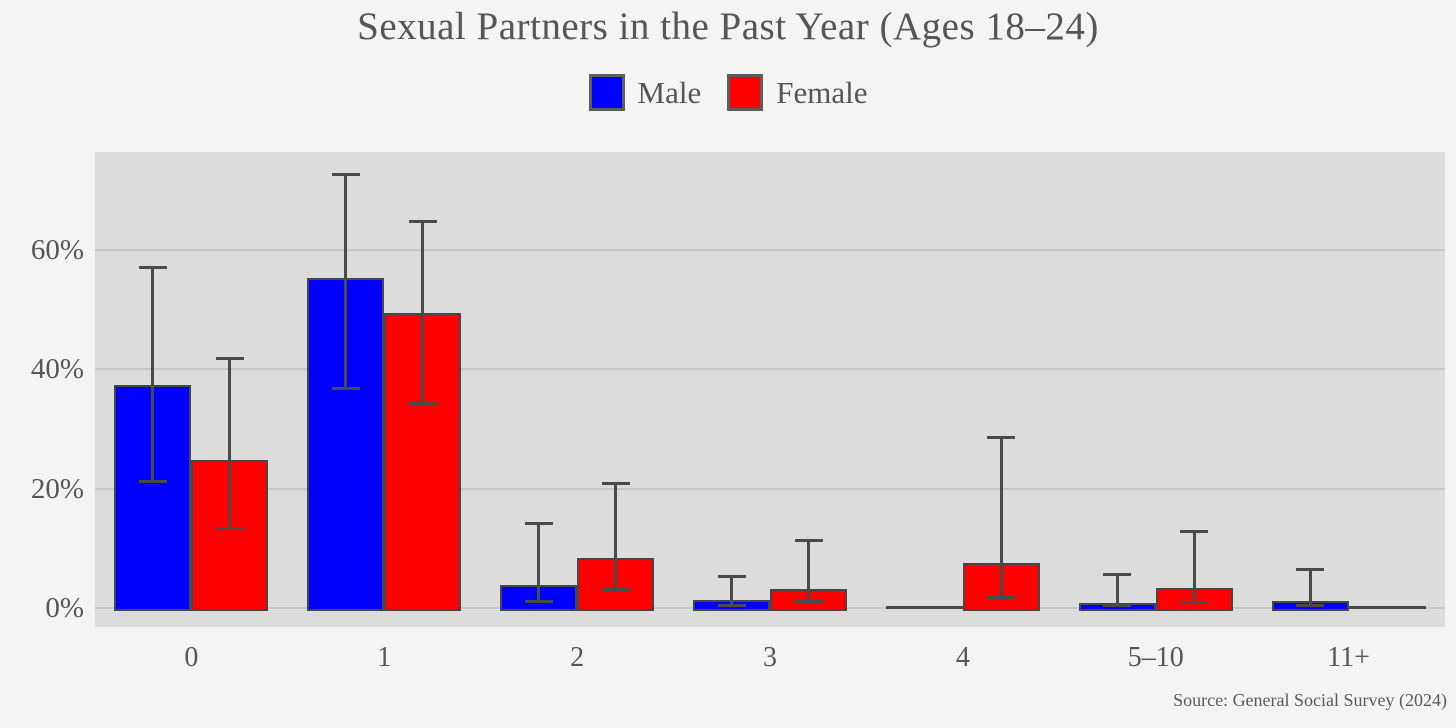 The image size is (1456, 728). I want to click on error-cap-bottom-male-5–10, so click(1117, 606).